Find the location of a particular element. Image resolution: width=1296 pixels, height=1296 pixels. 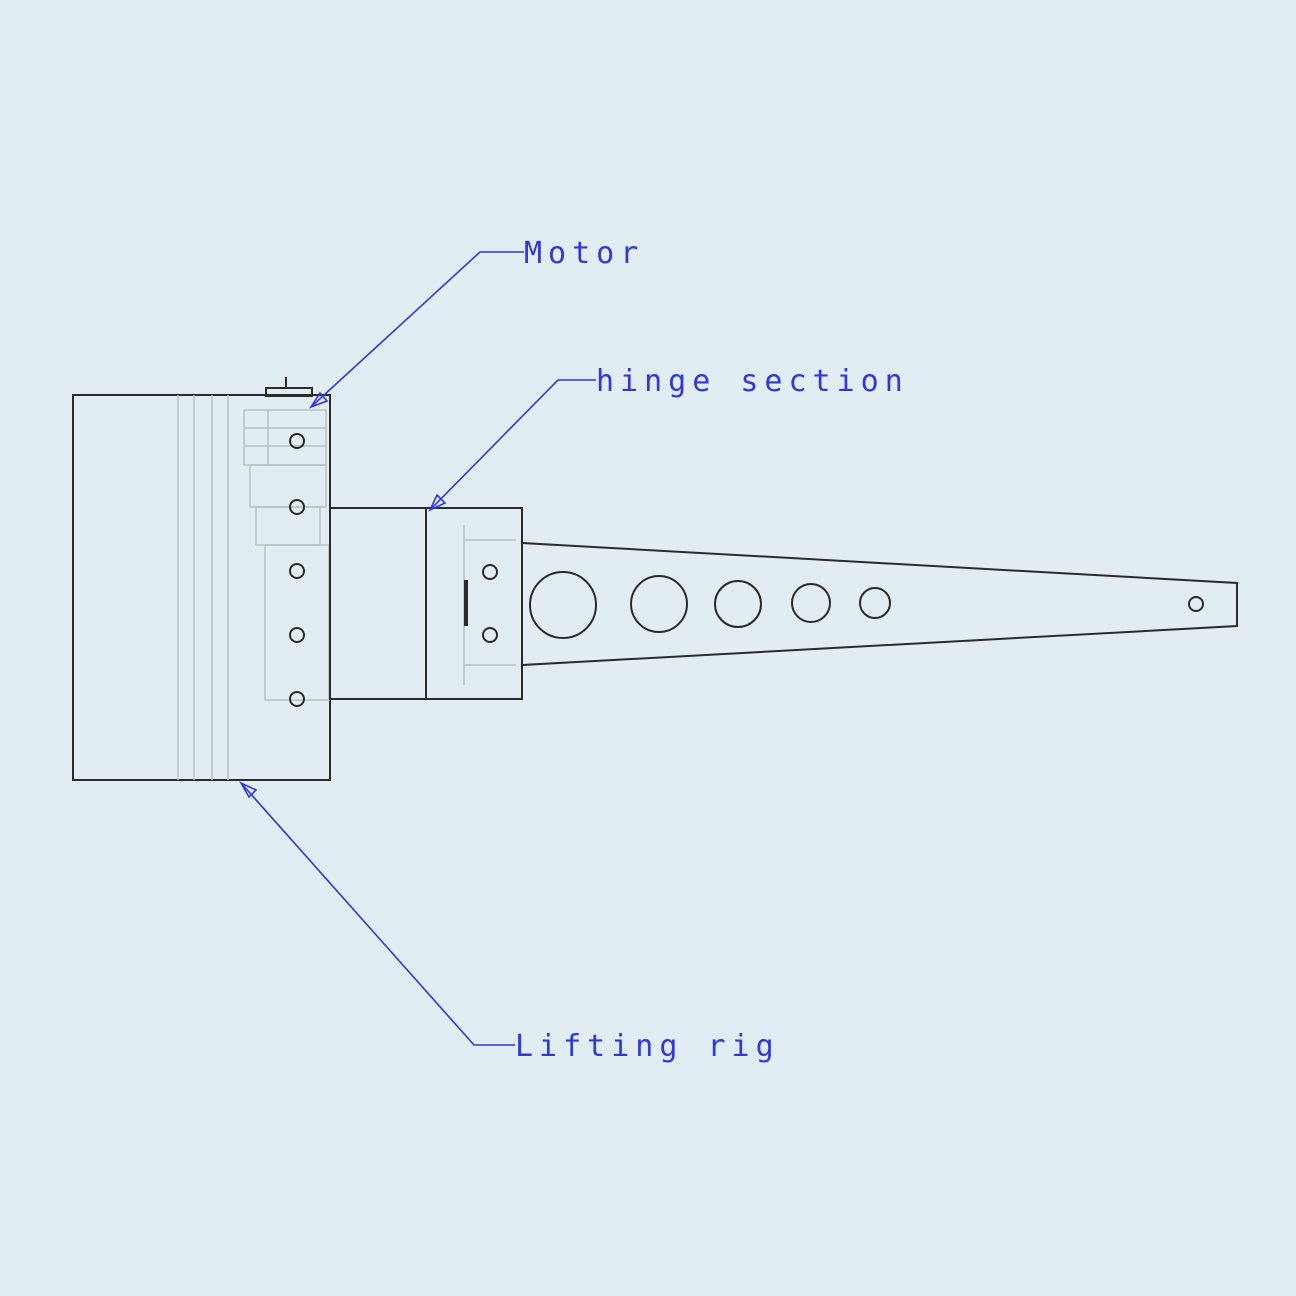

hinge-leader-line is located at coordinates (512, 445).